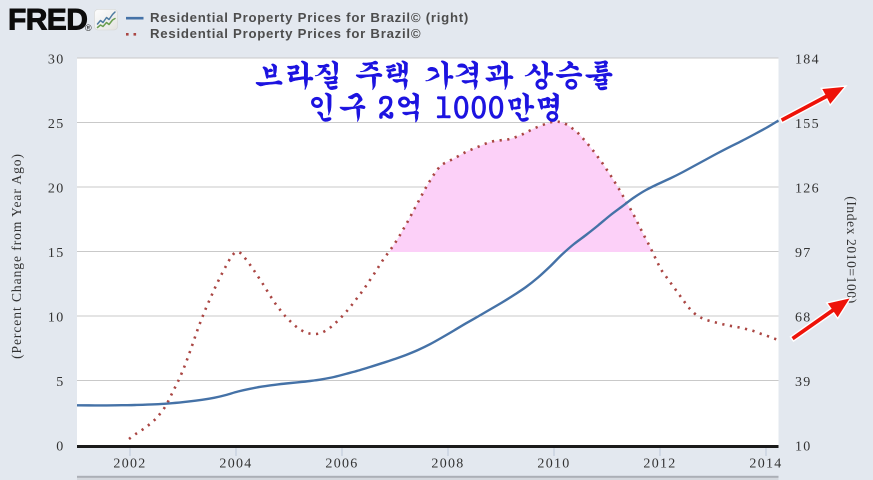 Image resolution: width=873 pixels, height=480 pixels. I want to click on svg-text: 2002, so click(129, 464).